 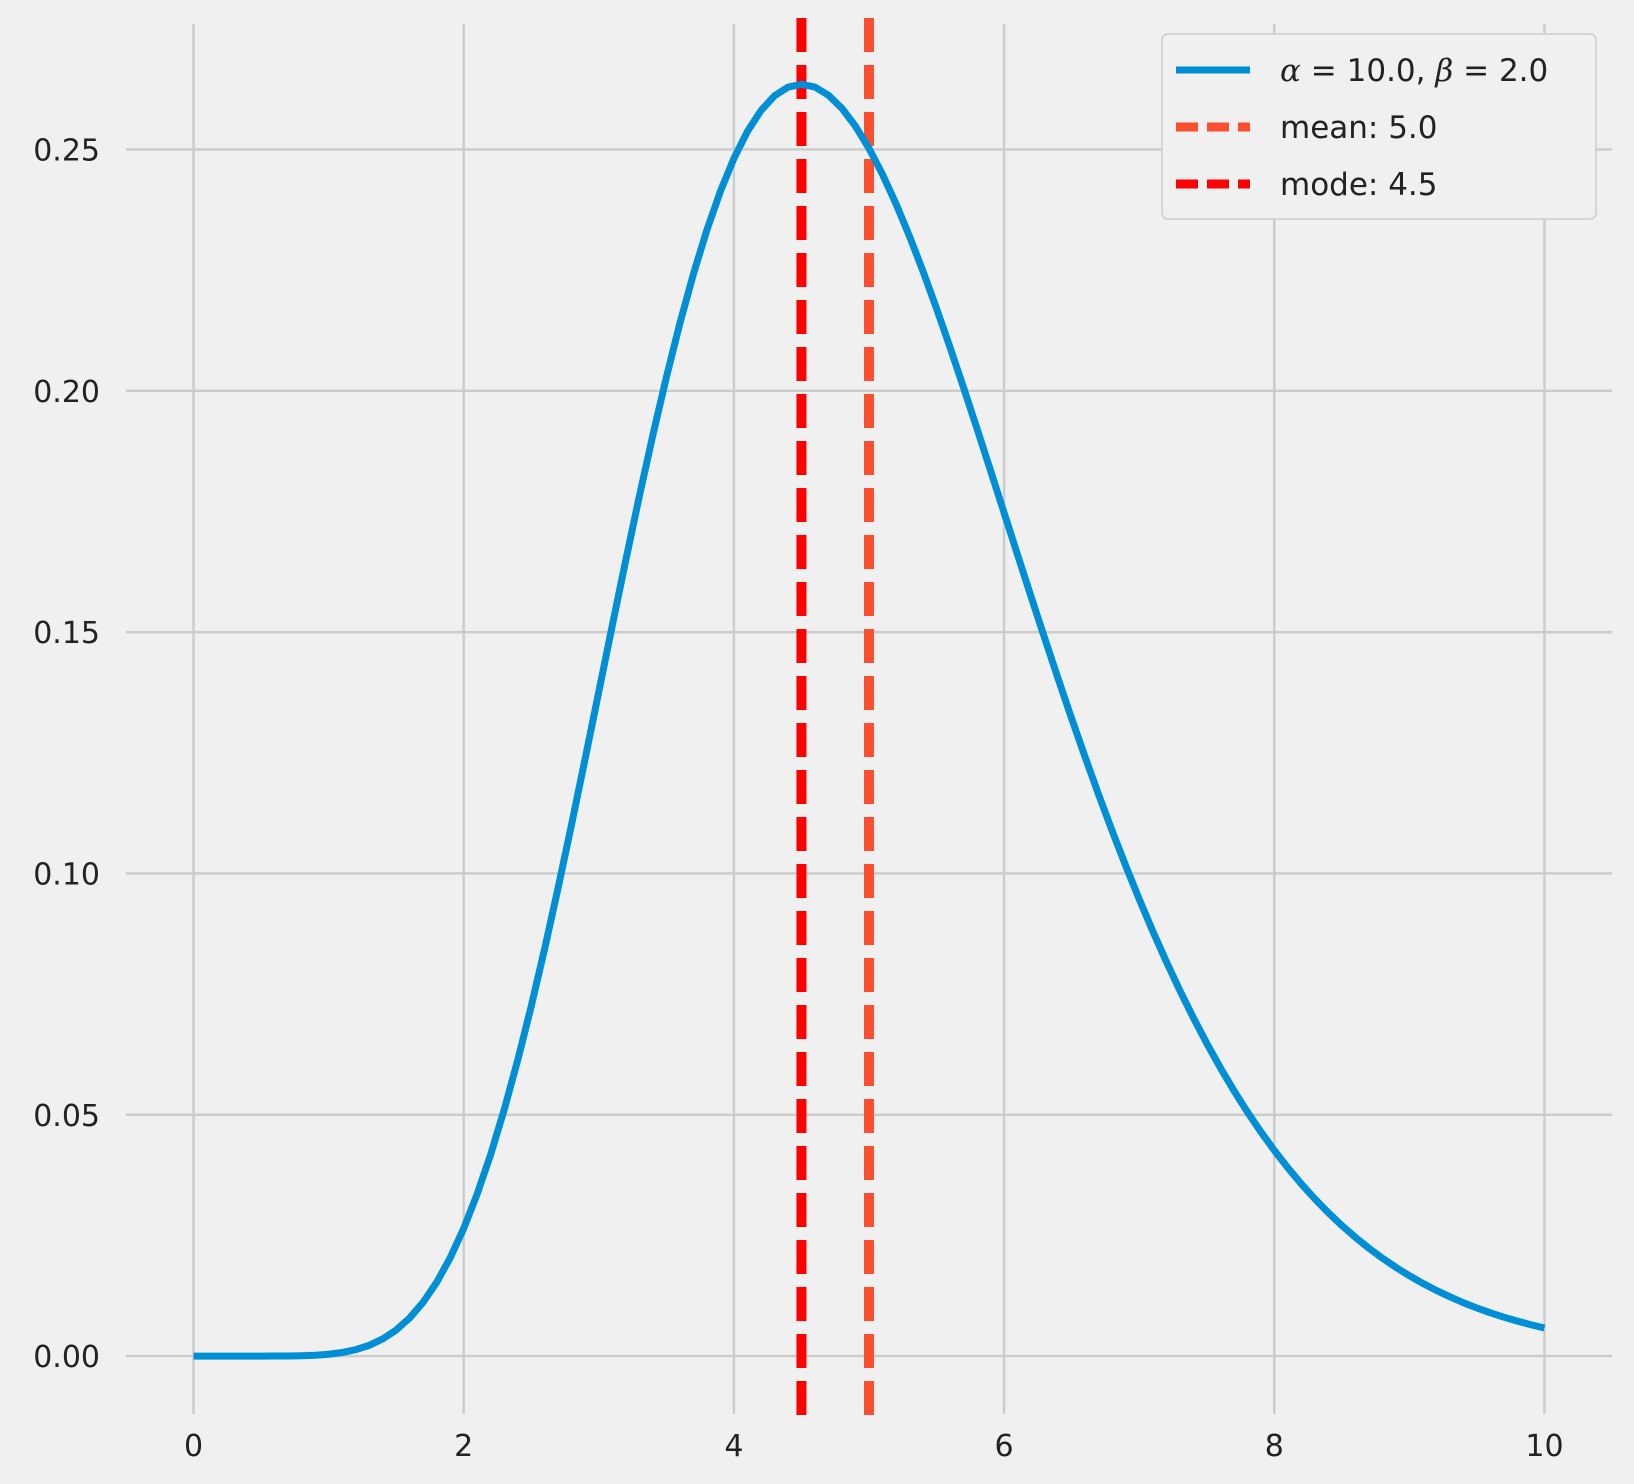 What do you see at coordinates (66, 1357) in the screenshot?
I see `y-tick-label: 0.00` at bounding box center [66, 1357].